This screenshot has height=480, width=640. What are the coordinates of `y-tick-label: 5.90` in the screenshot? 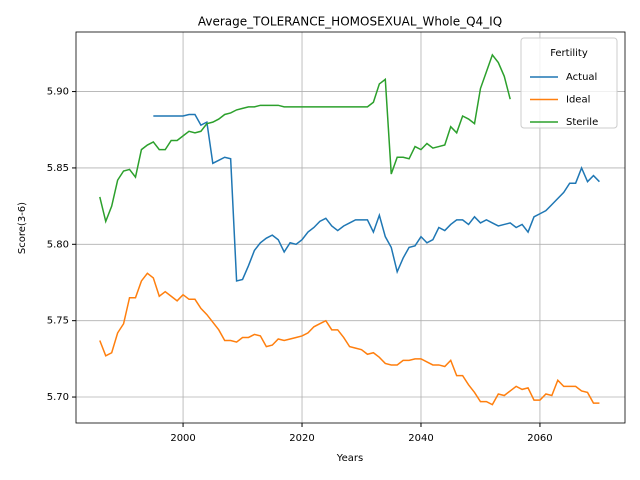 It's located at (58, 92).